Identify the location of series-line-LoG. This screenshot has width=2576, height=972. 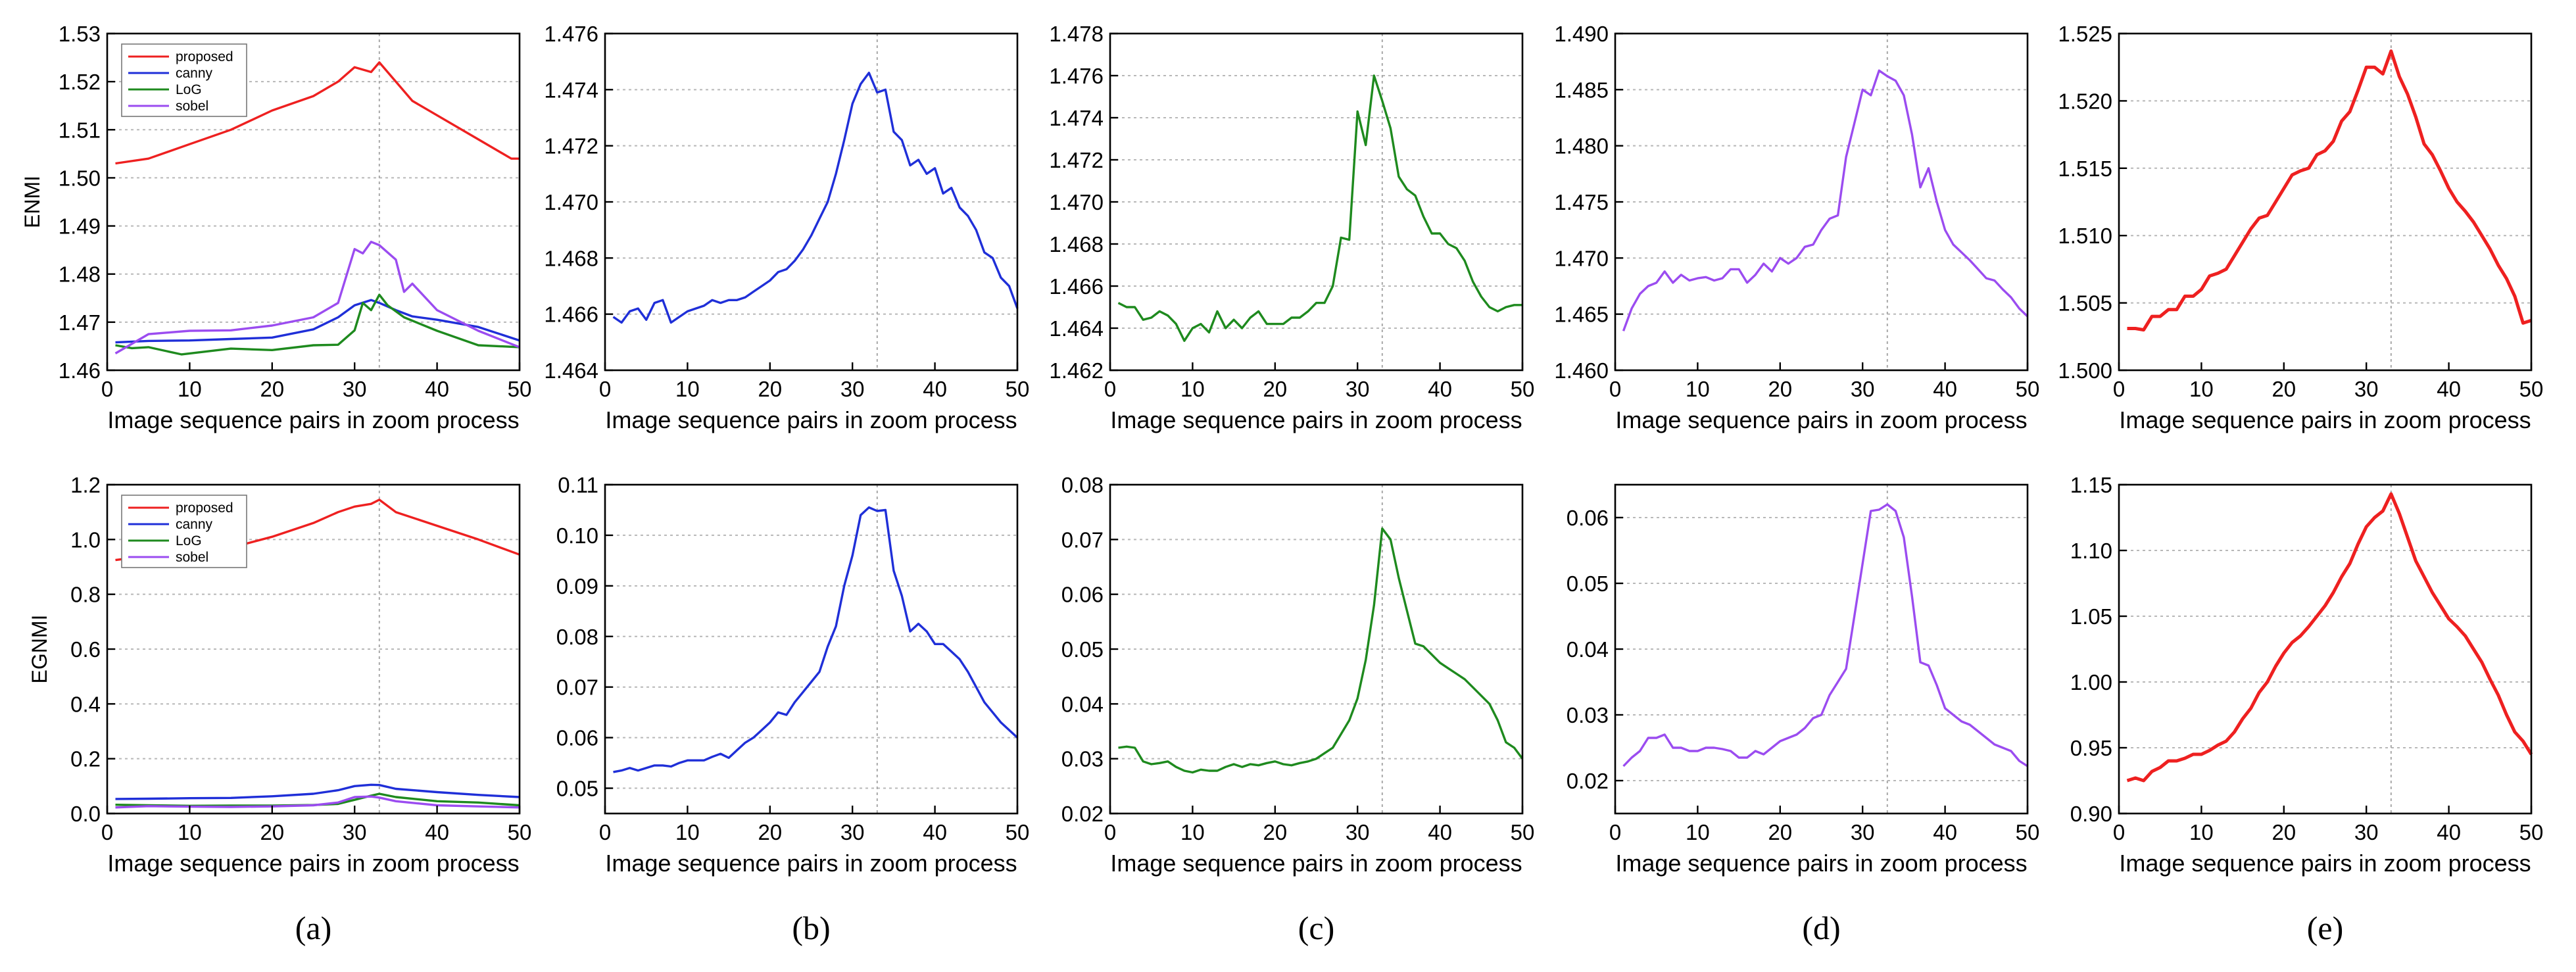
(1321, 650).